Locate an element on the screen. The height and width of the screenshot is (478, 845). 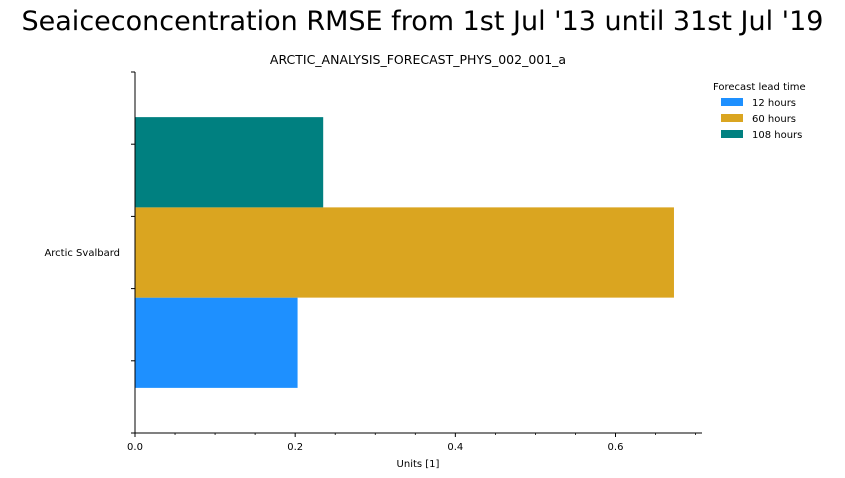
x-tick-label: 0.6 is located at coordinates (616, 447).